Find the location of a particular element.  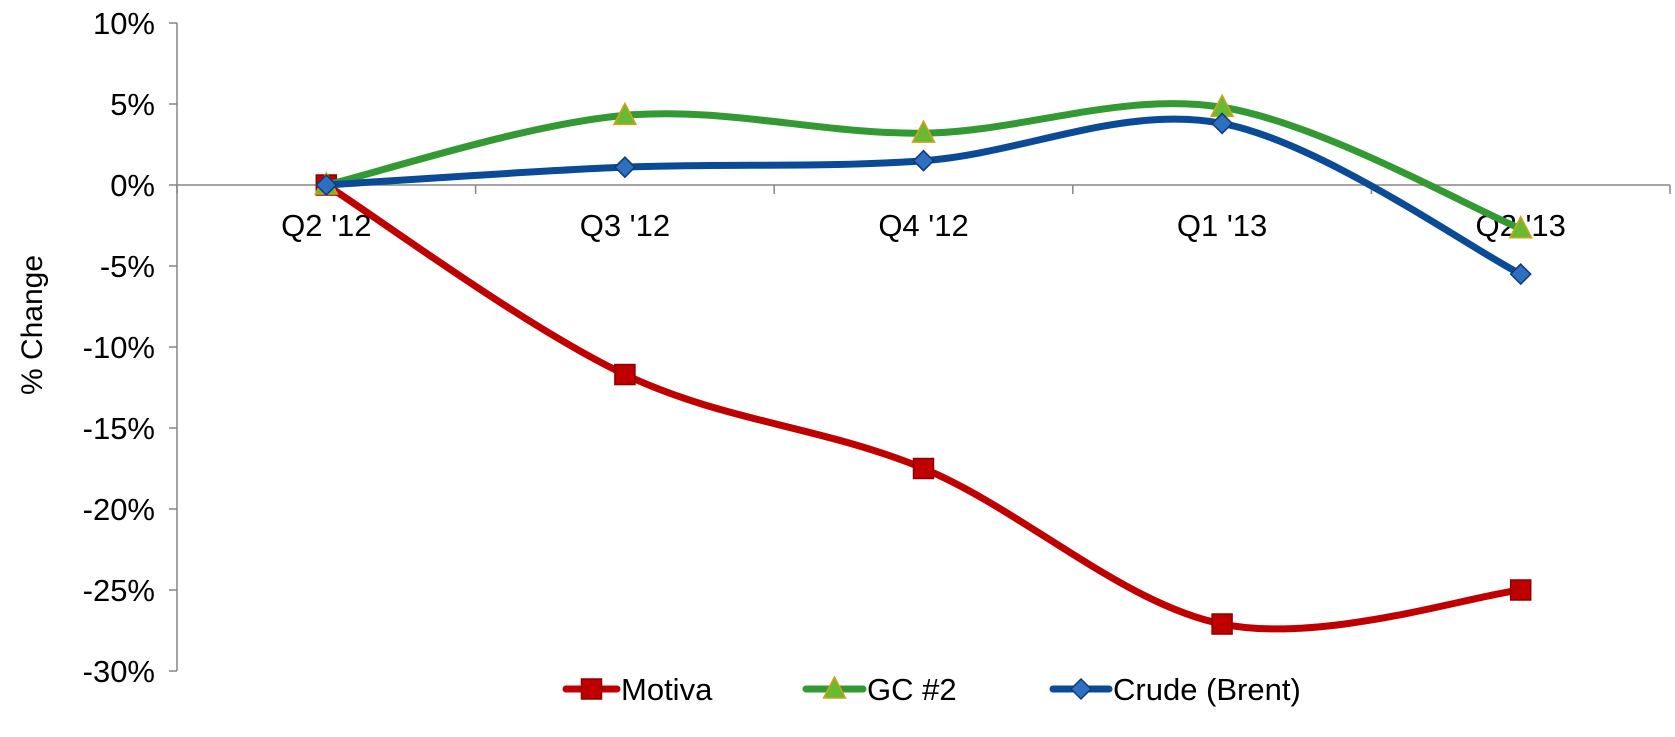

y-tick-label: -20% is located at coordinates (119, 509).